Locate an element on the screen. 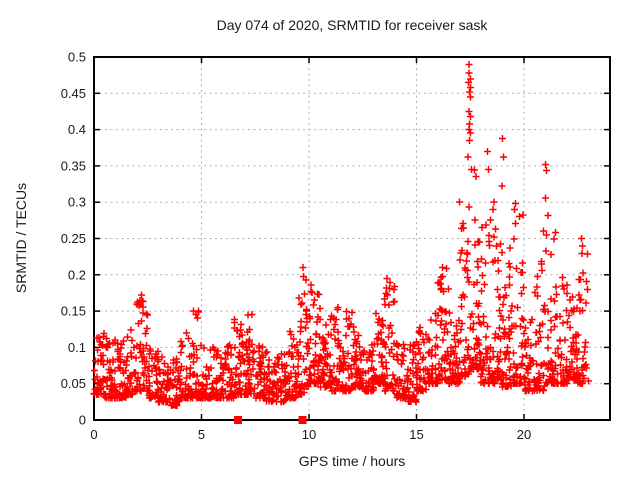 This screenshot has height=480, width=640. svg-text: 0.25 is located at coordinates (73, 238).